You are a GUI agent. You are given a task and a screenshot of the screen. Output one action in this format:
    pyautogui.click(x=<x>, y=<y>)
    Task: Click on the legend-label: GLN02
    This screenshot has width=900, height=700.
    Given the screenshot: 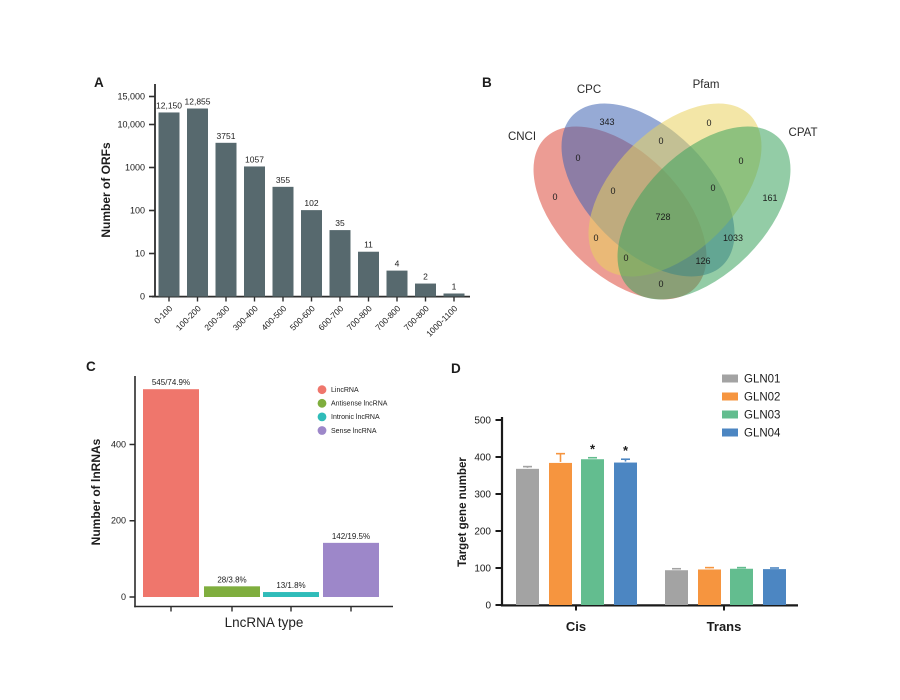 What is the action you would take?
    pyautogui.click(x=762, y=398)
    